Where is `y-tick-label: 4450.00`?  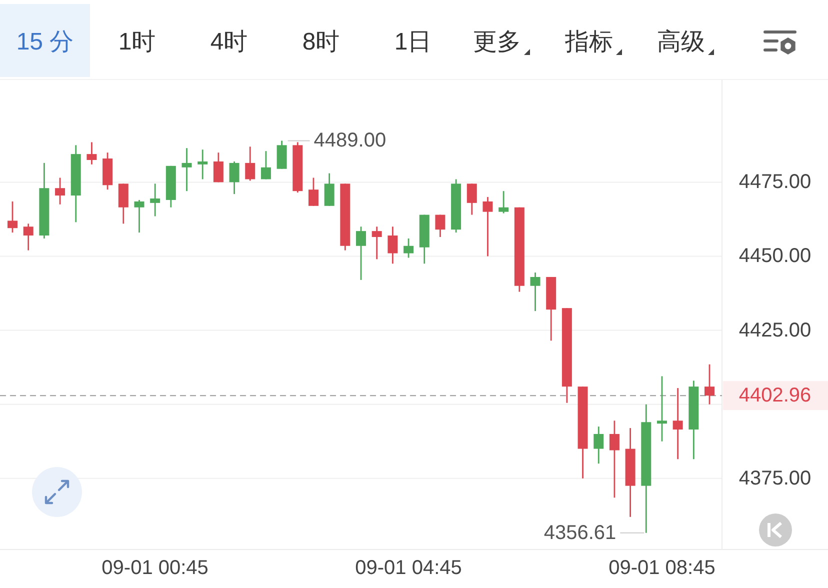
y-tick-label: 4450.00 is located at coordinates (775, 256).